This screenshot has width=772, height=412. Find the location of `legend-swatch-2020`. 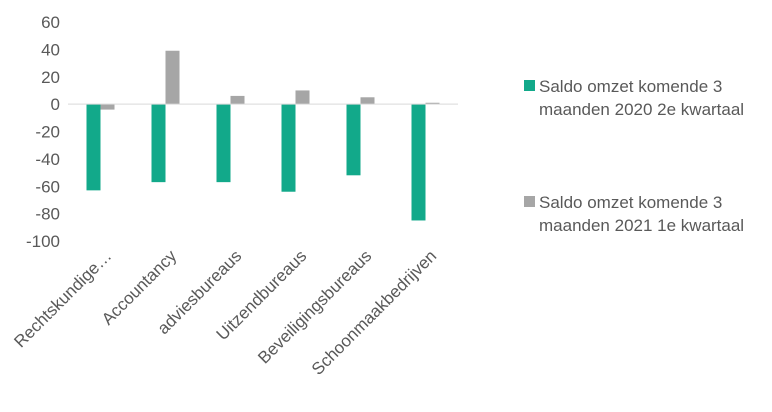

legend-swatch-2020 is located at coordinates (529, 85).